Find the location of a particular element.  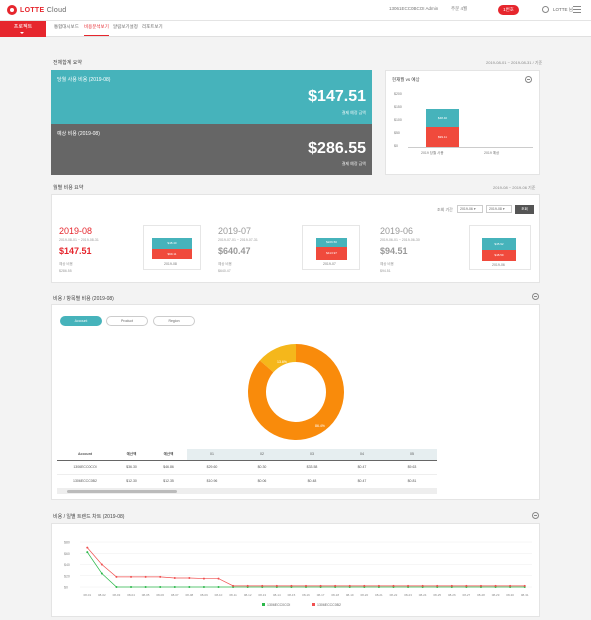

user-name: LOTTE 님 is located at coordinates (563, 9).